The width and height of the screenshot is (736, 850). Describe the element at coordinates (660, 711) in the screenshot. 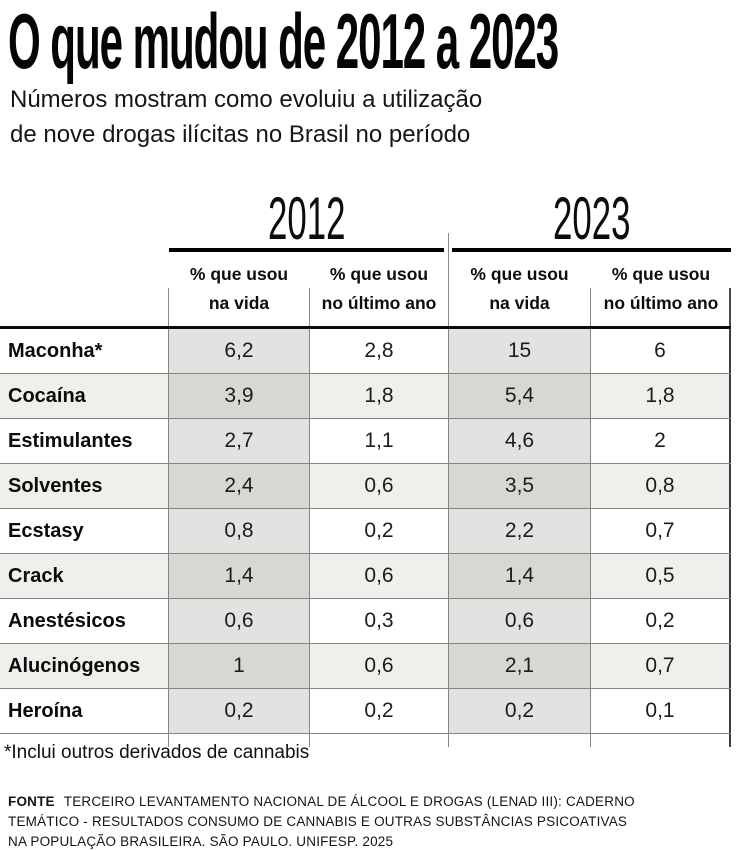

I see `value-2023-ultimo-ano: 0,1` at that location.